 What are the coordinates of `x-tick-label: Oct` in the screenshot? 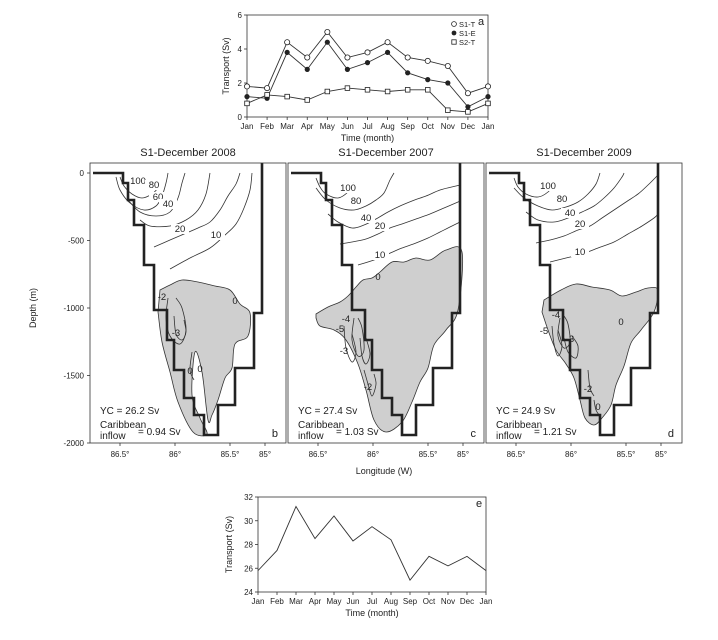 It's located at (428, 126).